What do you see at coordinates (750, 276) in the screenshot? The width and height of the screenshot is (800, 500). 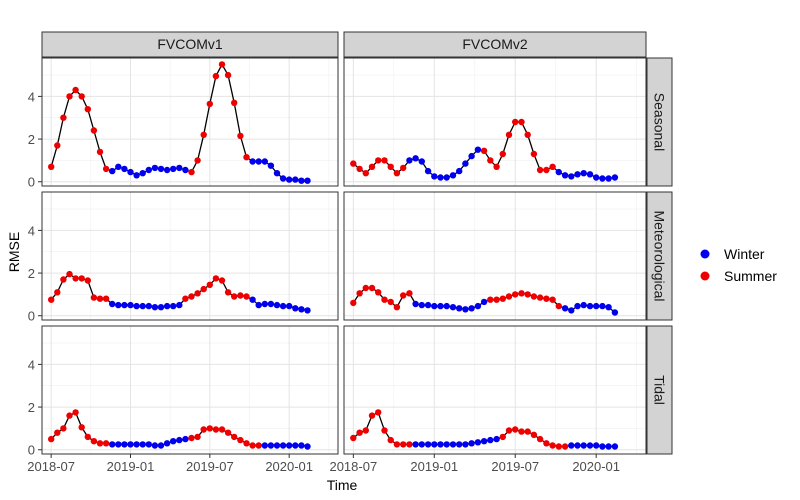 I see `legend-label-summer: Summer` at bounding box center [750, 276].